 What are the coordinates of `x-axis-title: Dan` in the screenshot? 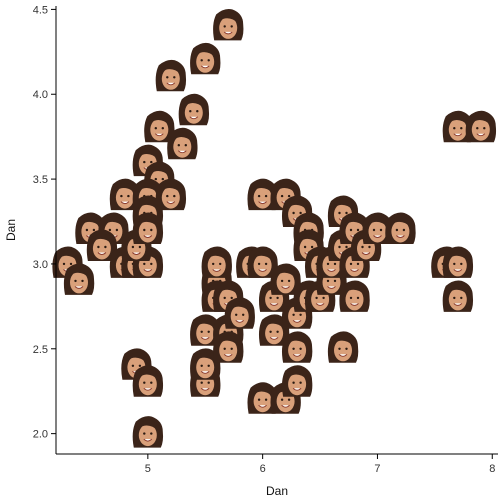 It's located at (277, 491).